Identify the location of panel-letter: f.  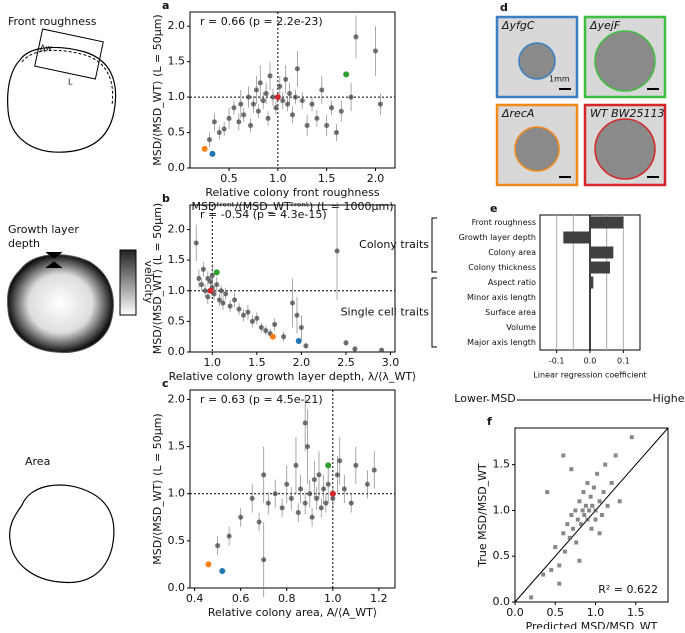
(489, 421).